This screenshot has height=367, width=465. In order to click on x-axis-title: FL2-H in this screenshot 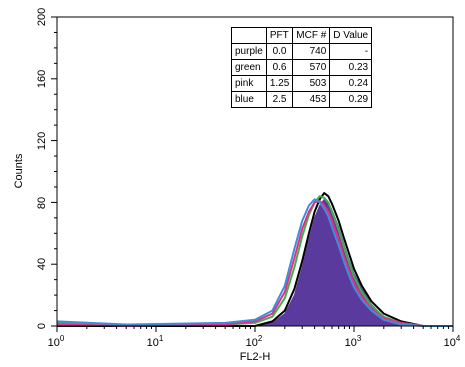, I will do `click(255, 357)`.